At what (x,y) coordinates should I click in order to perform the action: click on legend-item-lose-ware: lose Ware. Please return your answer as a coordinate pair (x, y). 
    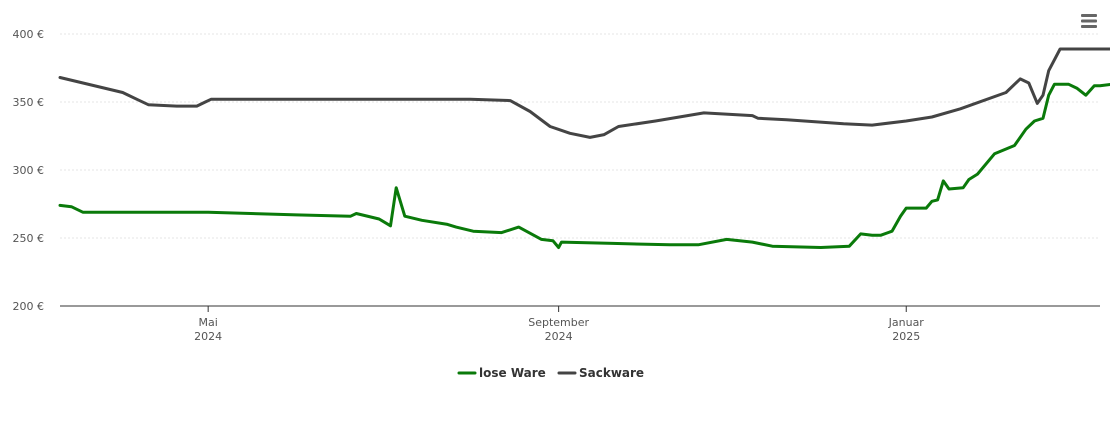
    Looking at the image, I should click on (501, 373).